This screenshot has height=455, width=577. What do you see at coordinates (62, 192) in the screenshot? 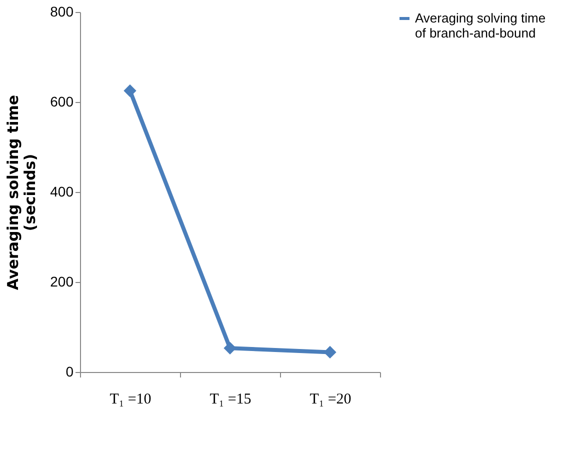
I see `y-tick-label: 400` at bounding box center [62, 192].